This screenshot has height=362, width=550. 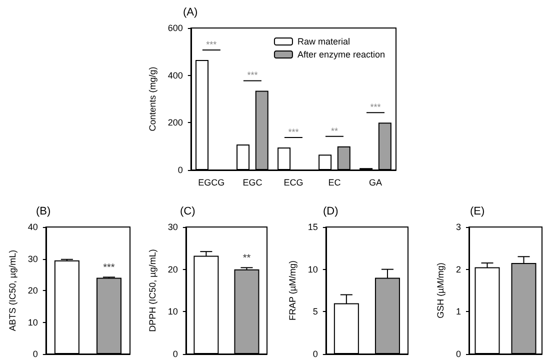 What do you see at coordinates (153, 99) in the screenshot?
I see `y-axis-title: Contents (mg/g)` at bounding box center [153, 99].